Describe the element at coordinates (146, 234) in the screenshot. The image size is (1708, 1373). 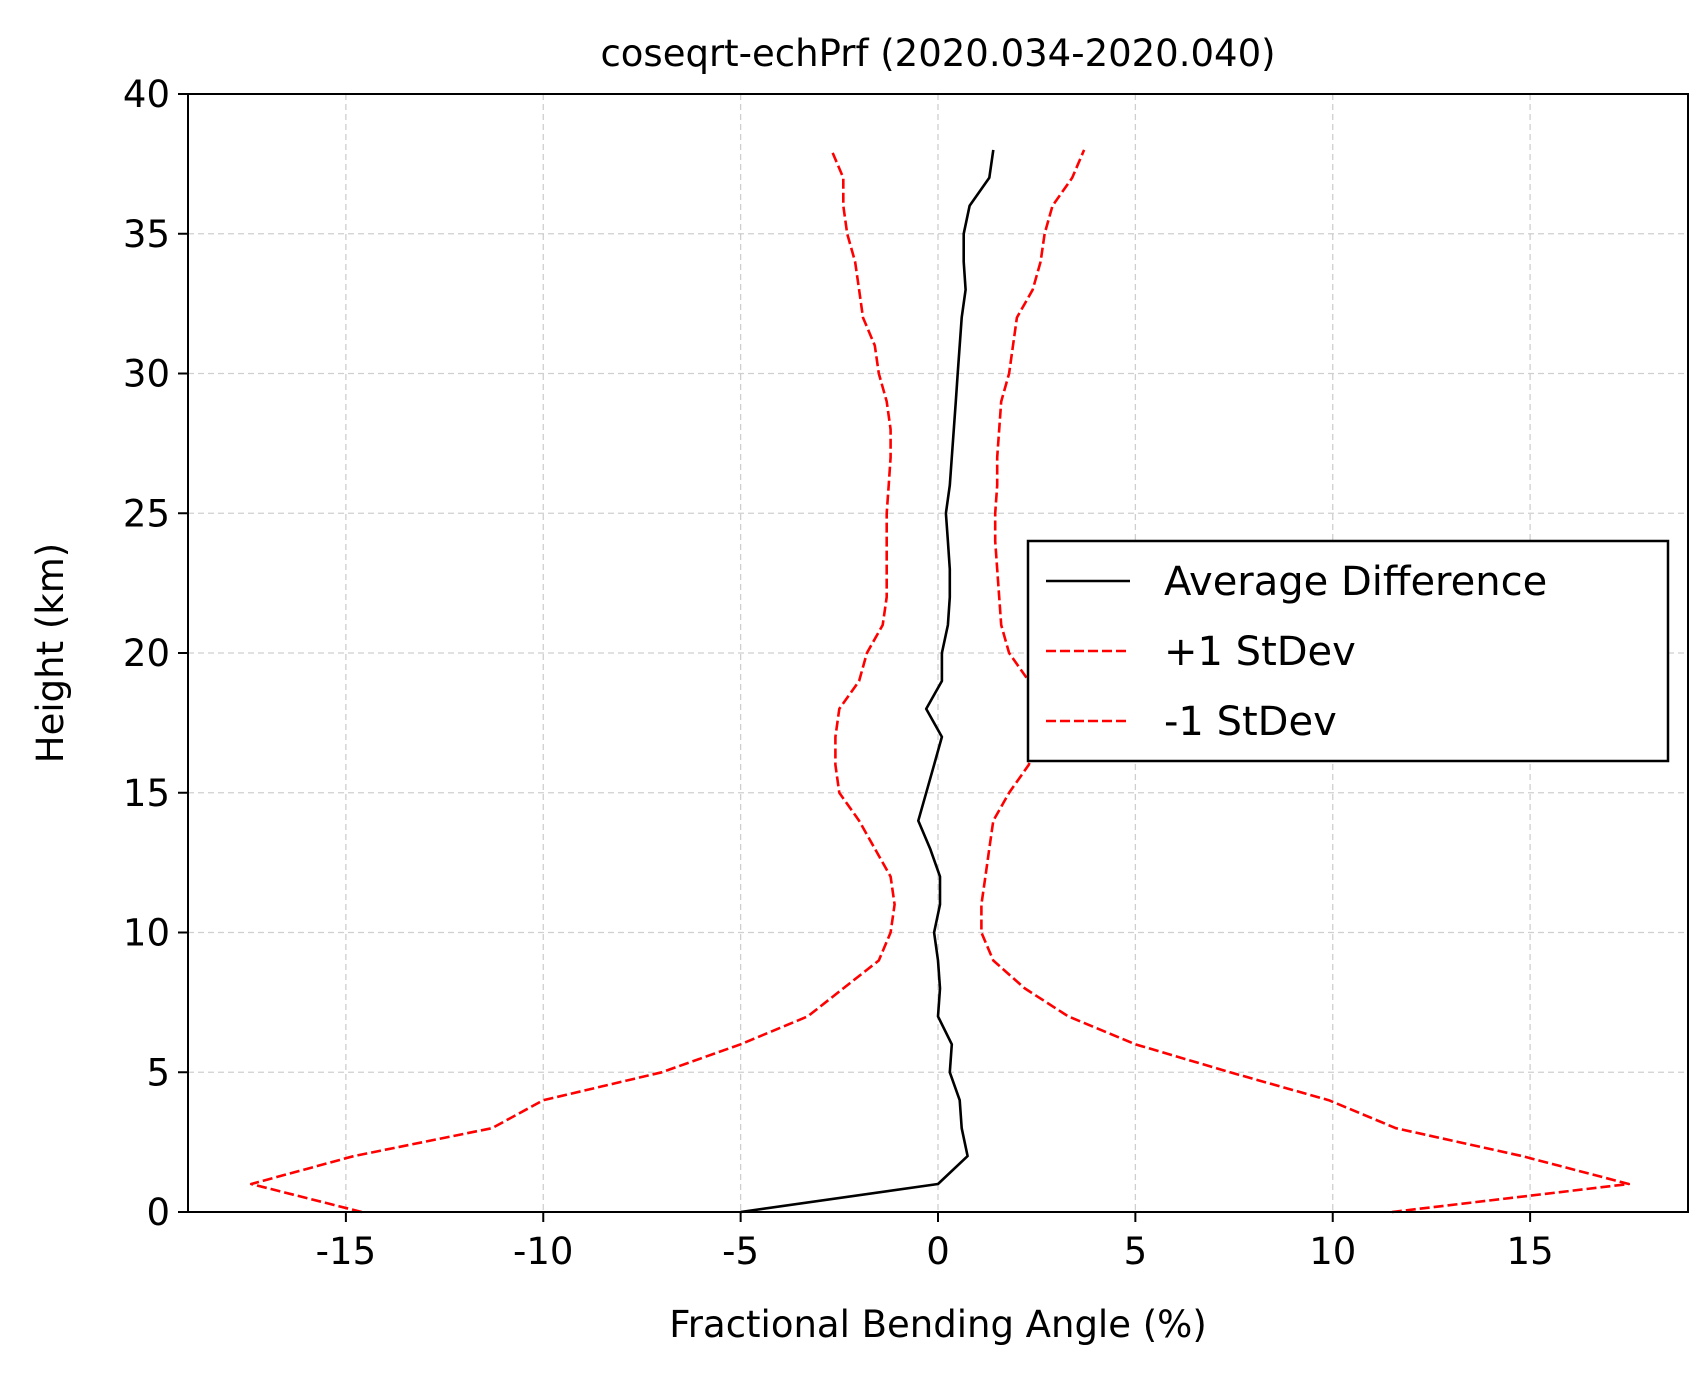
I see `y-tick-label: 35` at that location.